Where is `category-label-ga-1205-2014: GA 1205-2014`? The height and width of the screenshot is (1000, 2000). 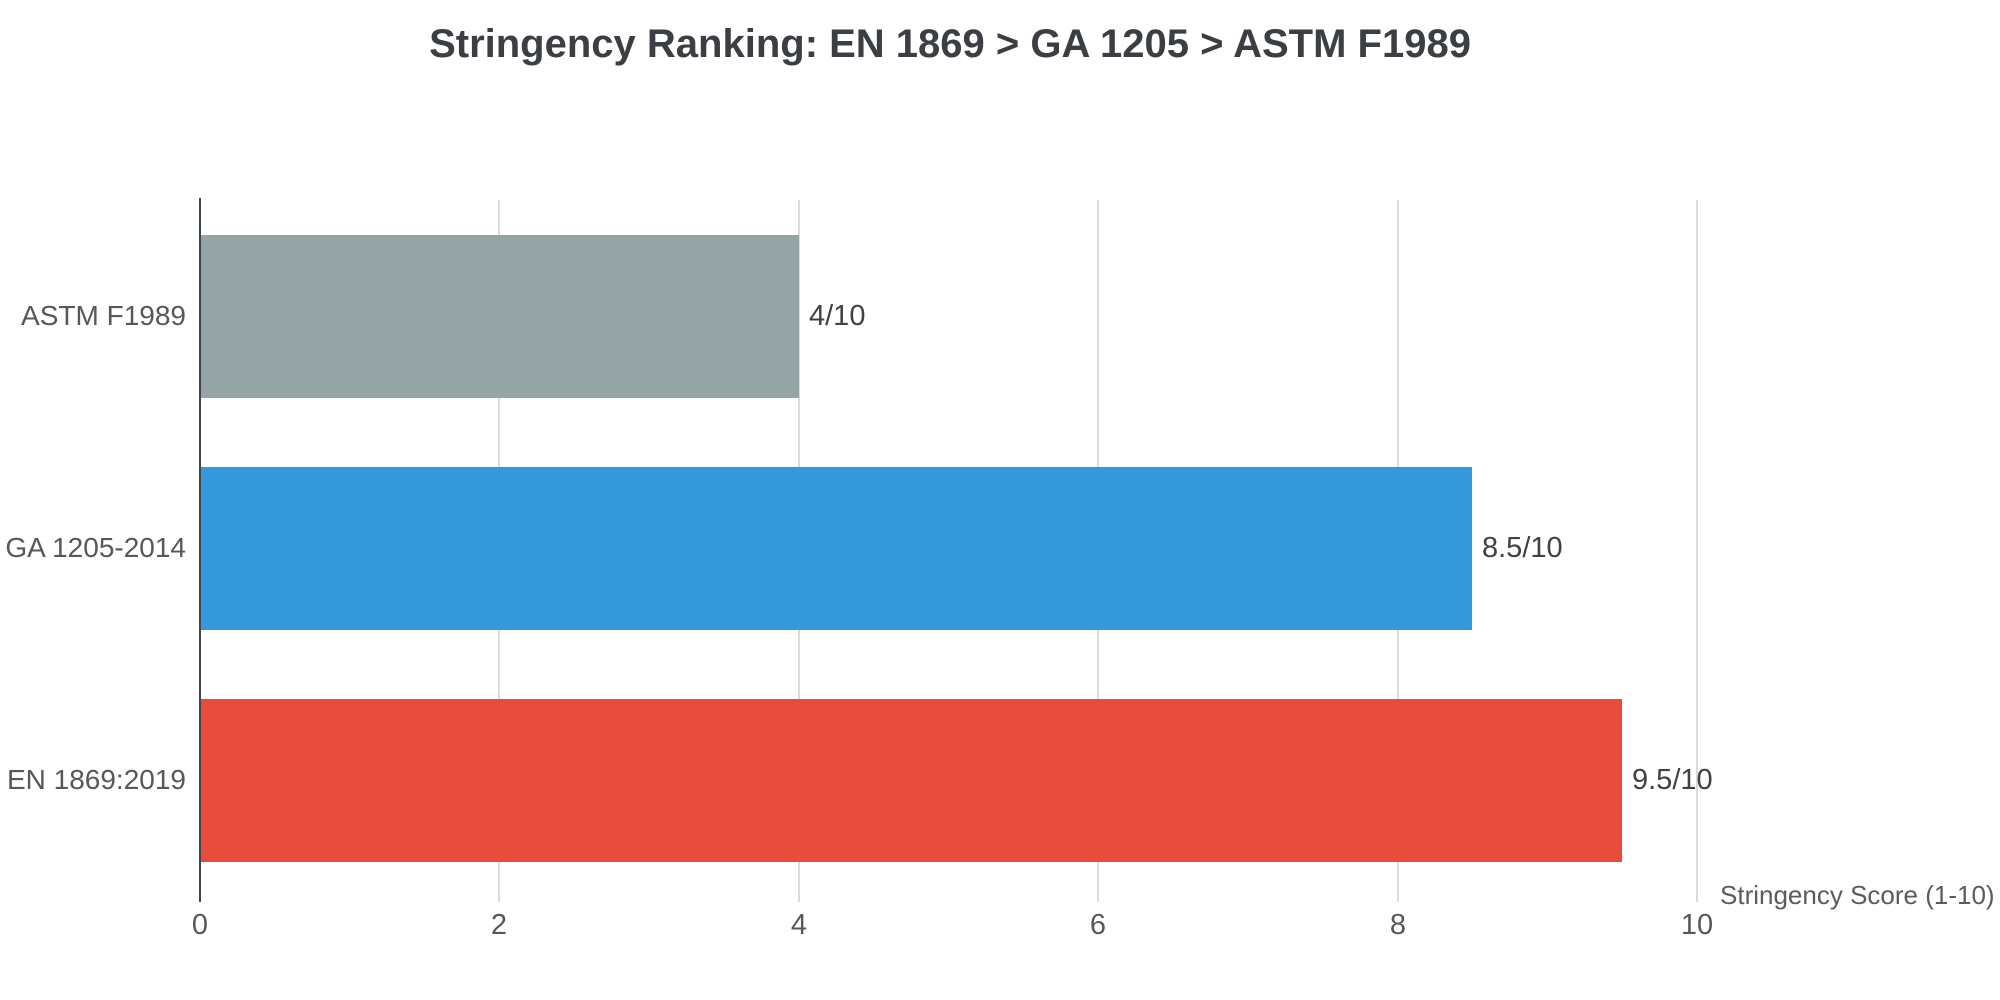 category-label-ga-1205-2014: GA 1205-2014 is located at coordinates (95, 547).